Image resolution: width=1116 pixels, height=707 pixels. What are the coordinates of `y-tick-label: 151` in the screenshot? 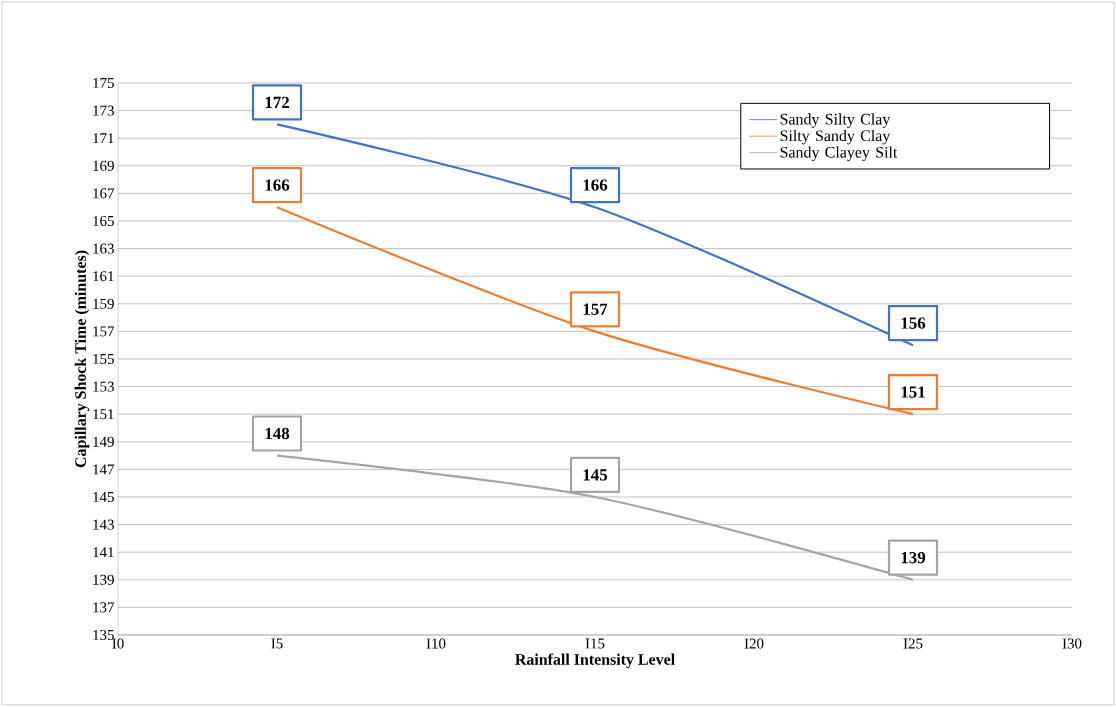 It's located at (103, 414).